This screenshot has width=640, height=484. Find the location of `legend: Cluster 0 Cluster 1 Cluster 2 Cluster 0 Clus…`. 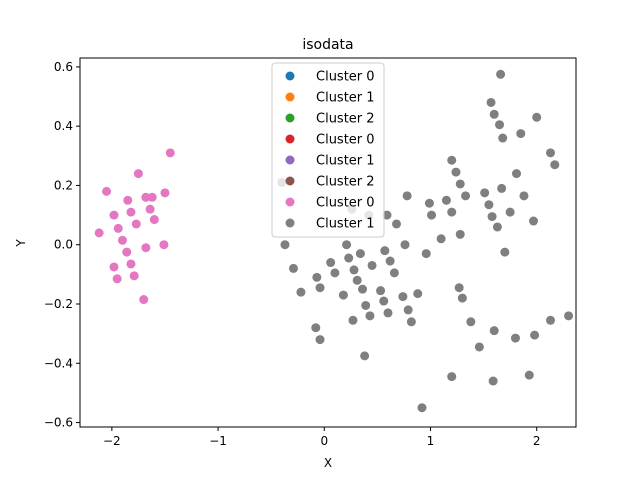

legend: Cluster 0 Cluster 1 Cluster 2 Cluster 0 Clus… is located at coordinates (328, 150).